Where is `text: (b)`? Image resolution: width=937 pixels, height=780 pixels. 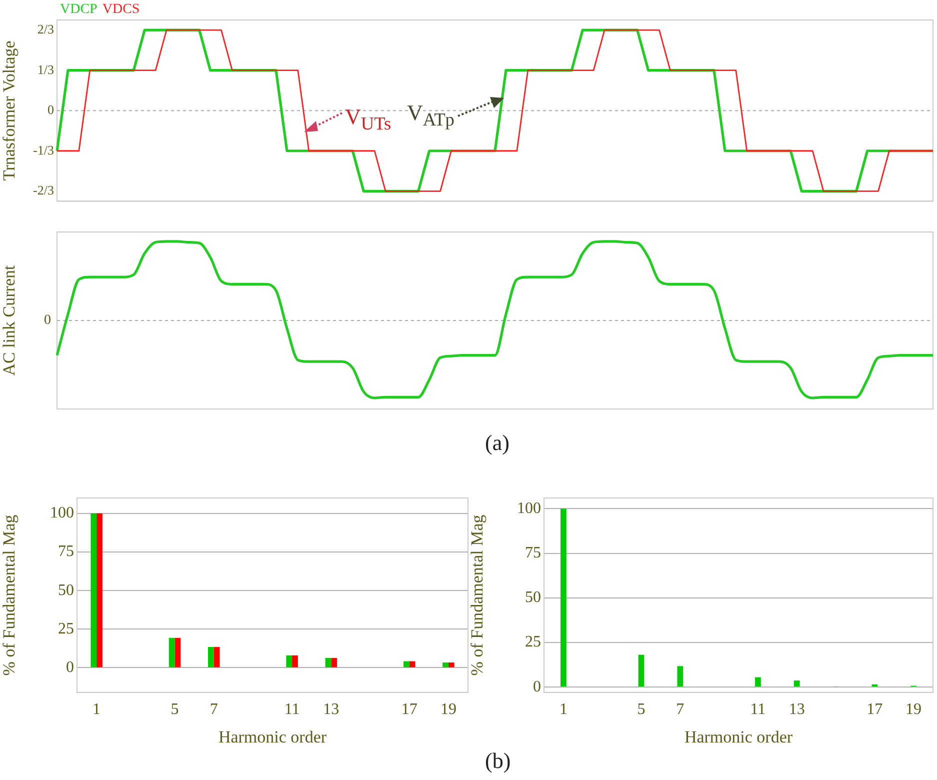 text: (b) is located at coordinates (498, 761).